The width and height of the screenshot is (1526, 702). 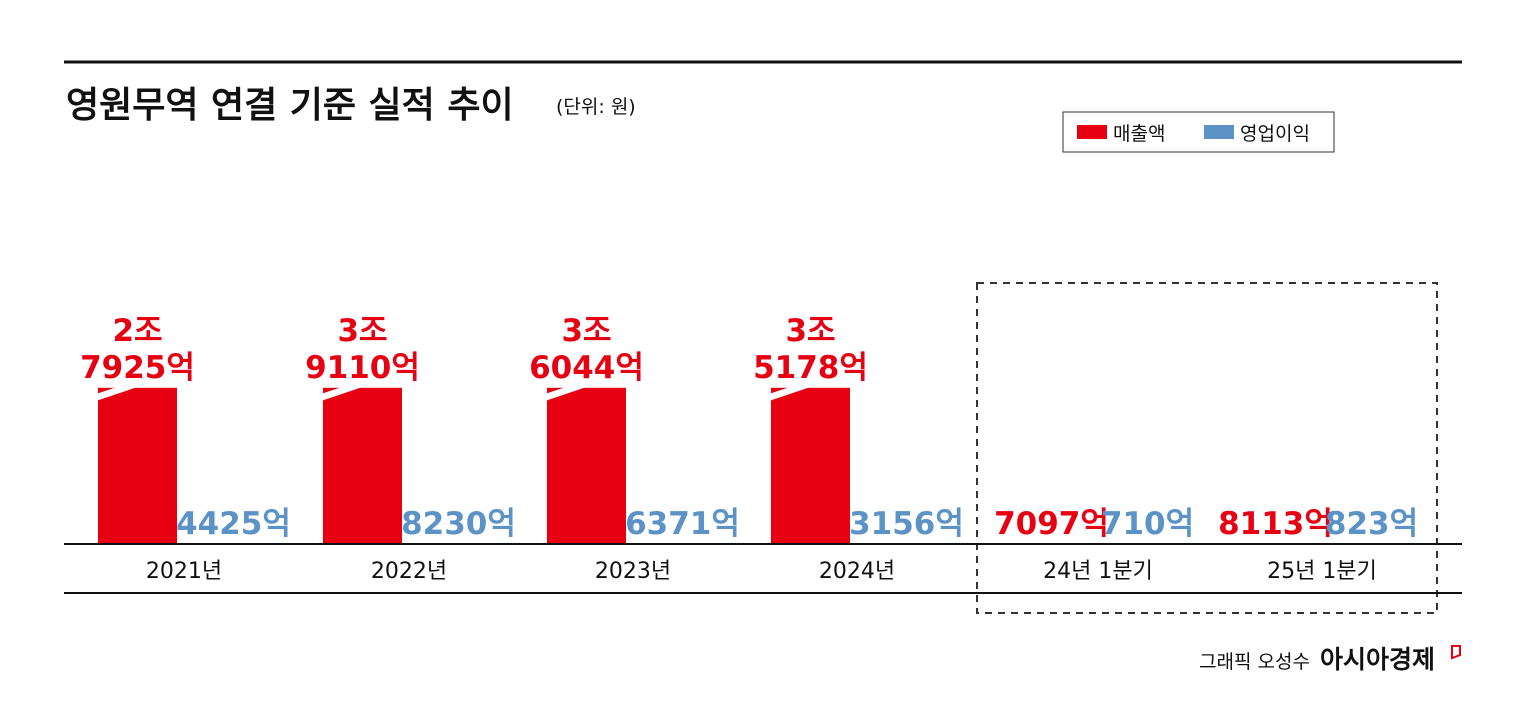 I want to click on label-sales-1-1: 9110억, so click(x=362, y=368).